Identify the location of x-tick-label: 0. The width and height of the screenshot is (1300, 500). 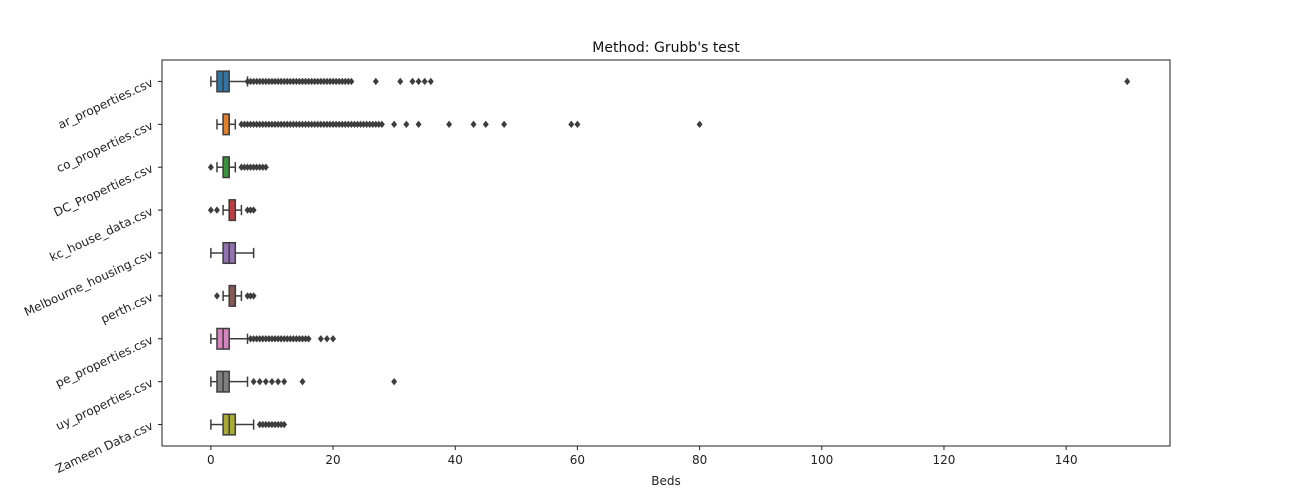
(211, 460).